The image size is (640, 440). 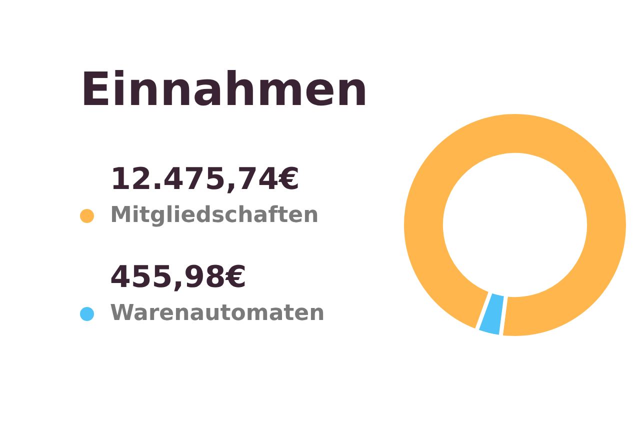 I want to click on chart-title: Einnahmen, so click(x=224, y=89).